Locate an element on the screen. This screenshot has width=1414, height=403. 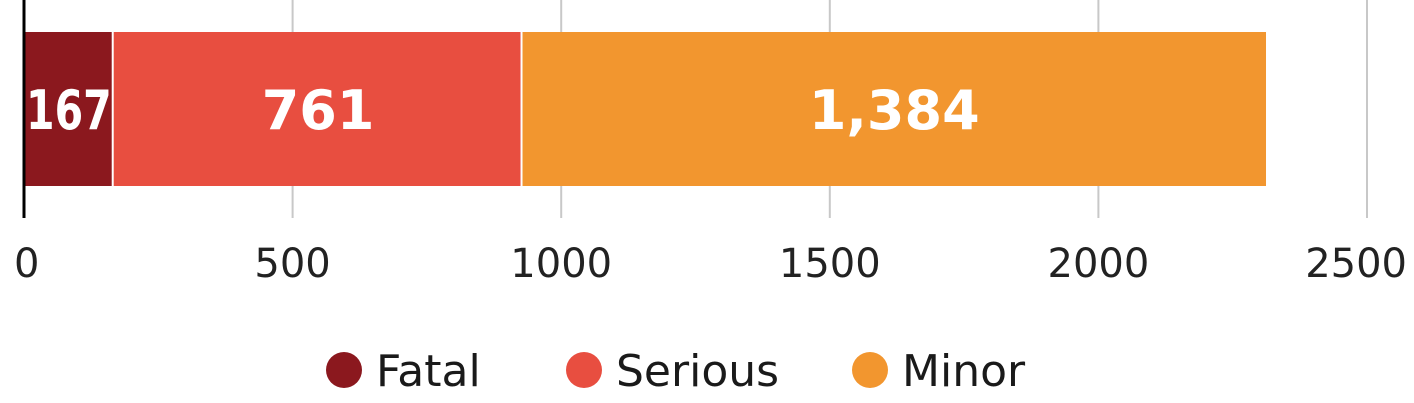
bar-label-serious: 761 is located at coordinates (318, 110).